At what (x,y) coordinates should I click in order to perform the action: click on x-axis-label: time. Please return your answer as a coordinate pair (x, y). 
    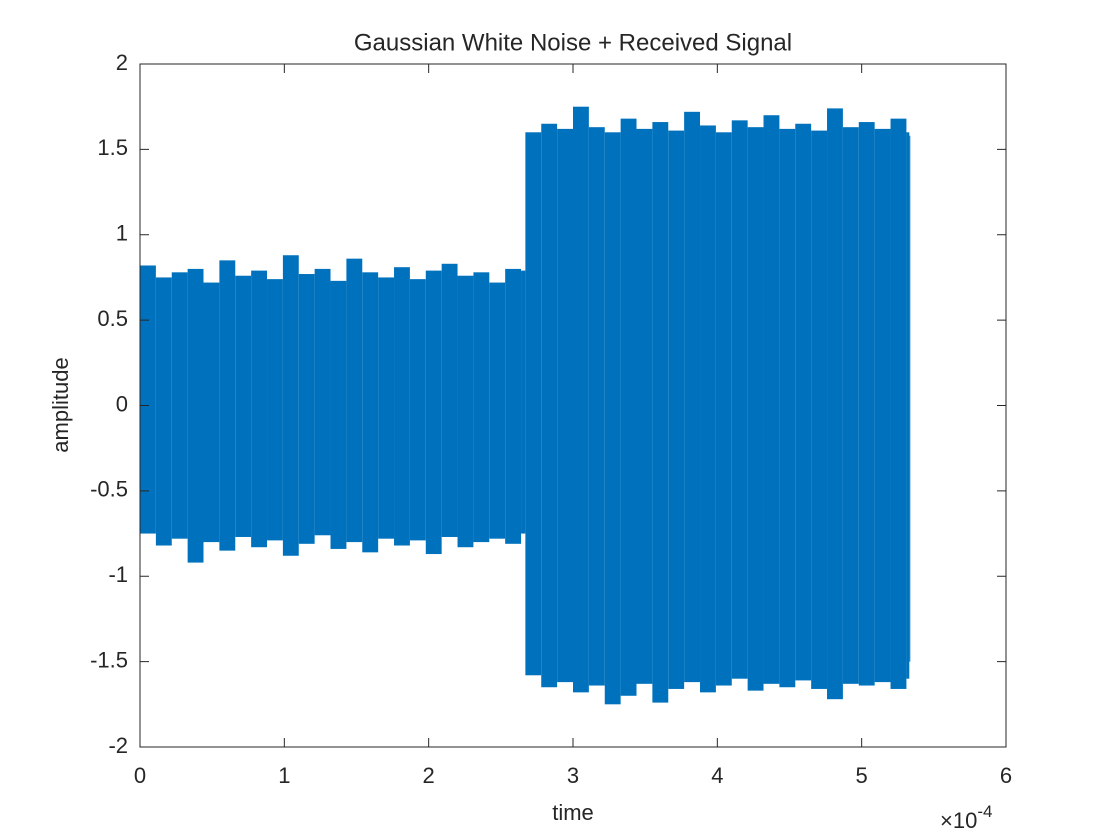
    Looking at the image, I should click on (573, 812).